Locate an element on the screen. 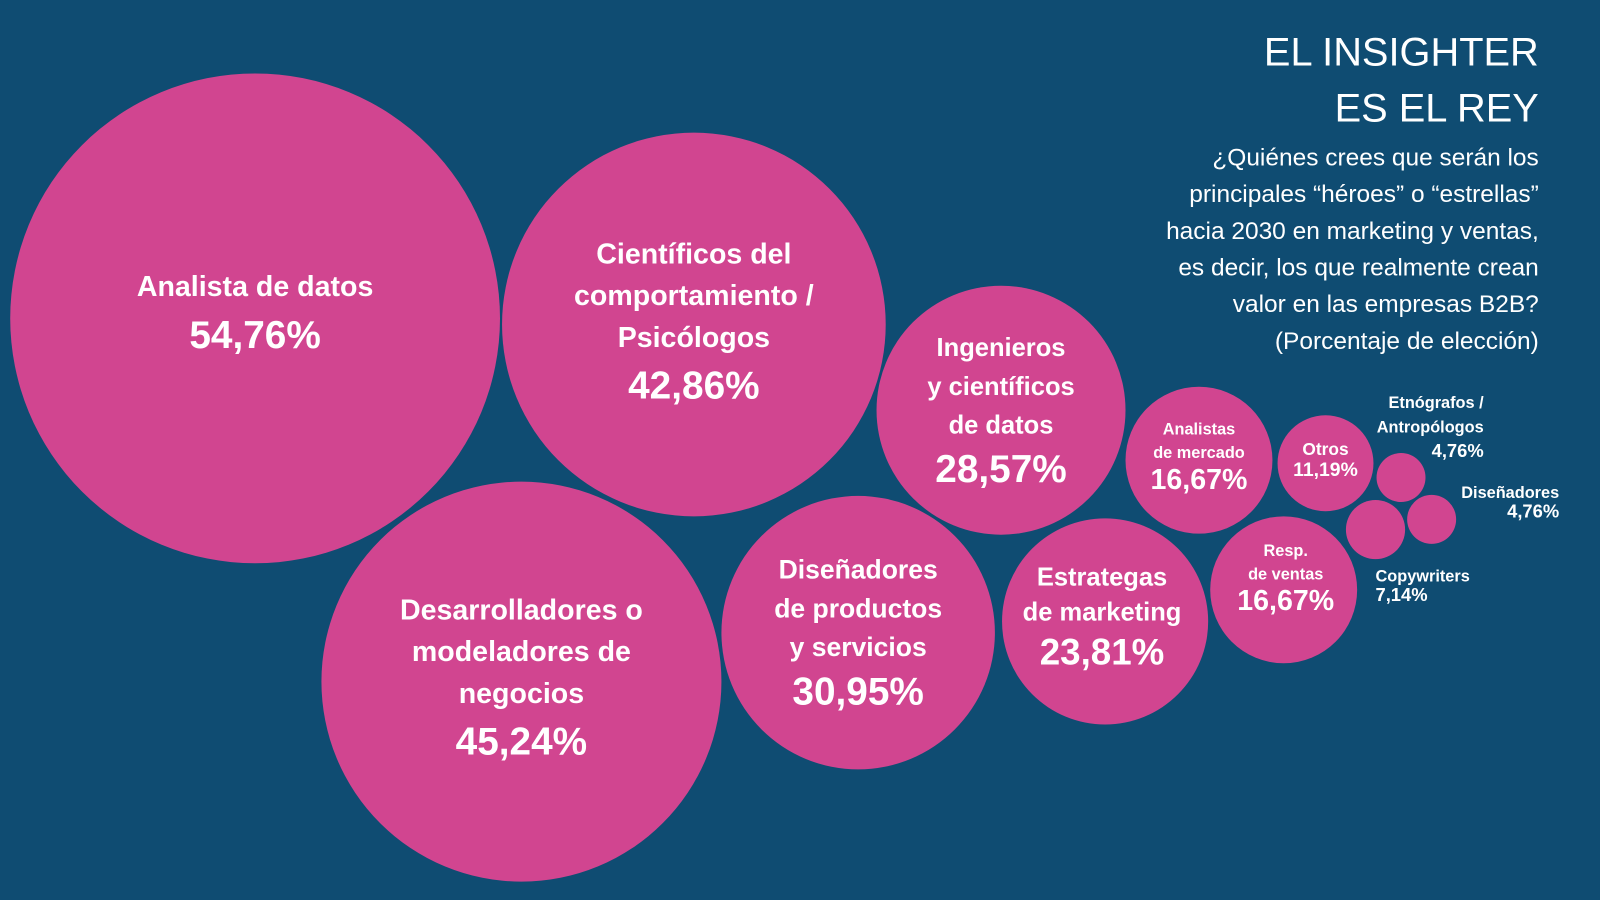  bubble-label: Analistas is located at coordinates (1199, 430).